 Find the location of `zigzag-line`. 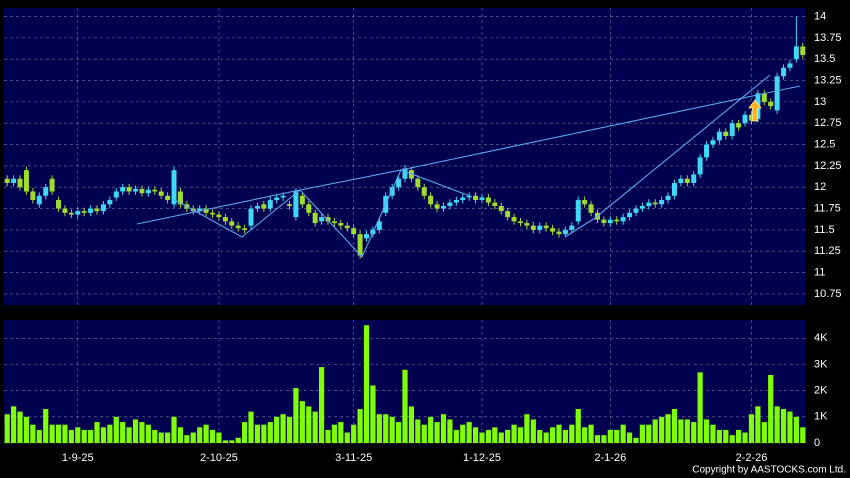

zigzag-line is located at coordinates (322, 213).